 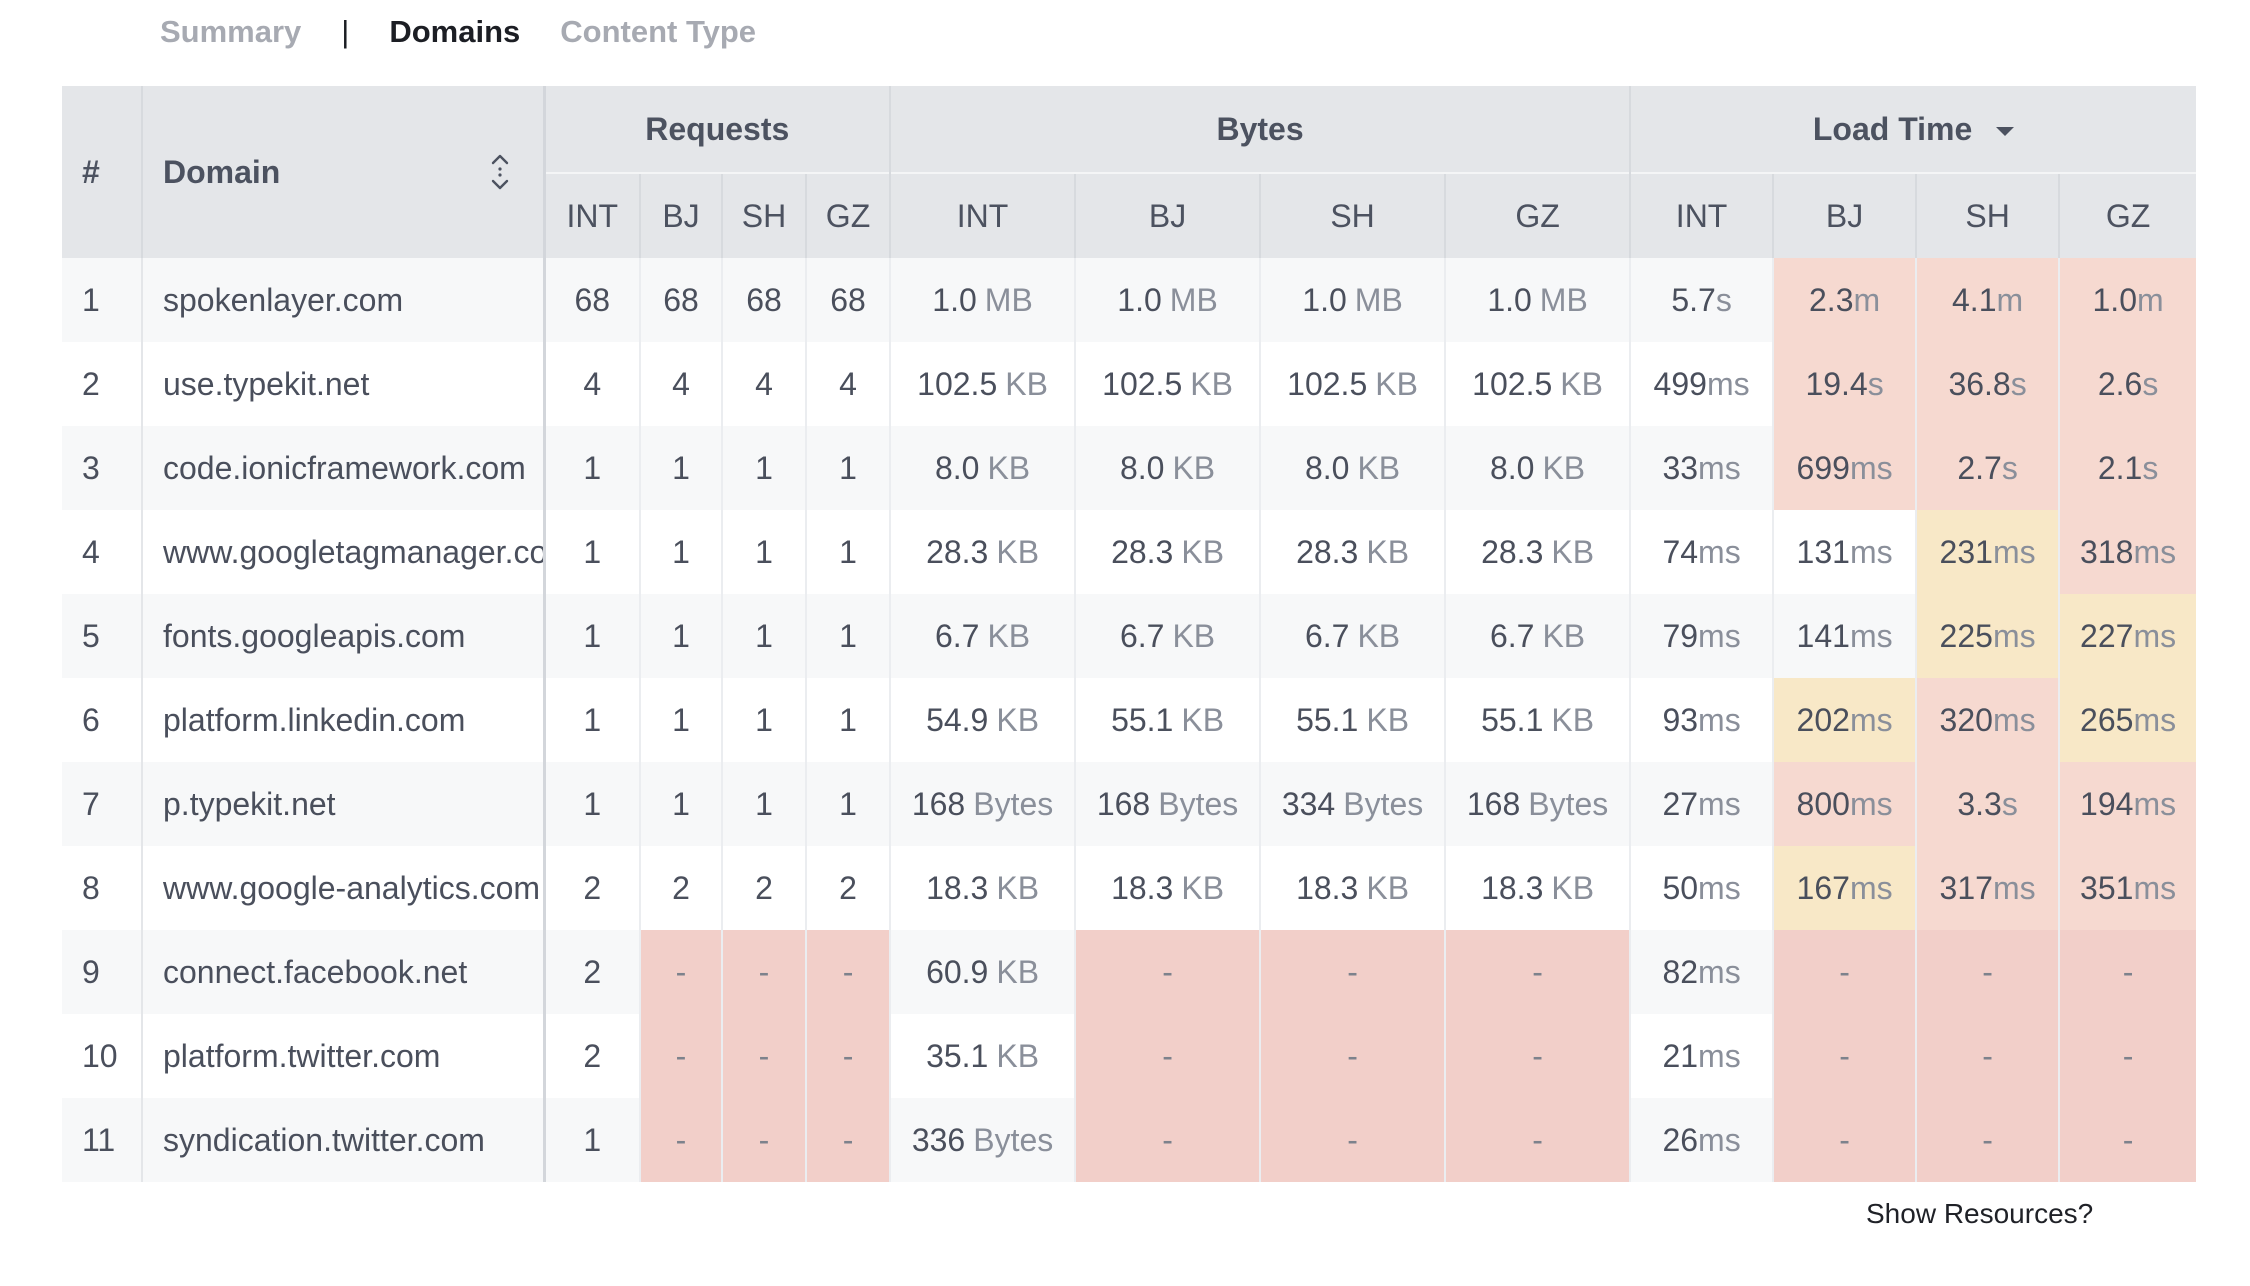 I want to click on load-bj-cell-value: 202, so click(x=1823, y=719).